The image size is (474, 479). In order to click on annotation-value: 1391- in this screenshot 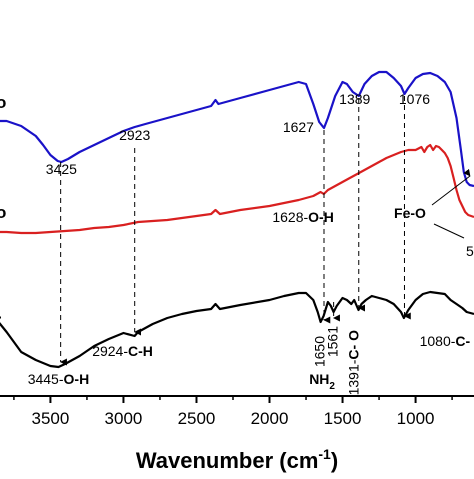, I will do `click(353, 377)`.